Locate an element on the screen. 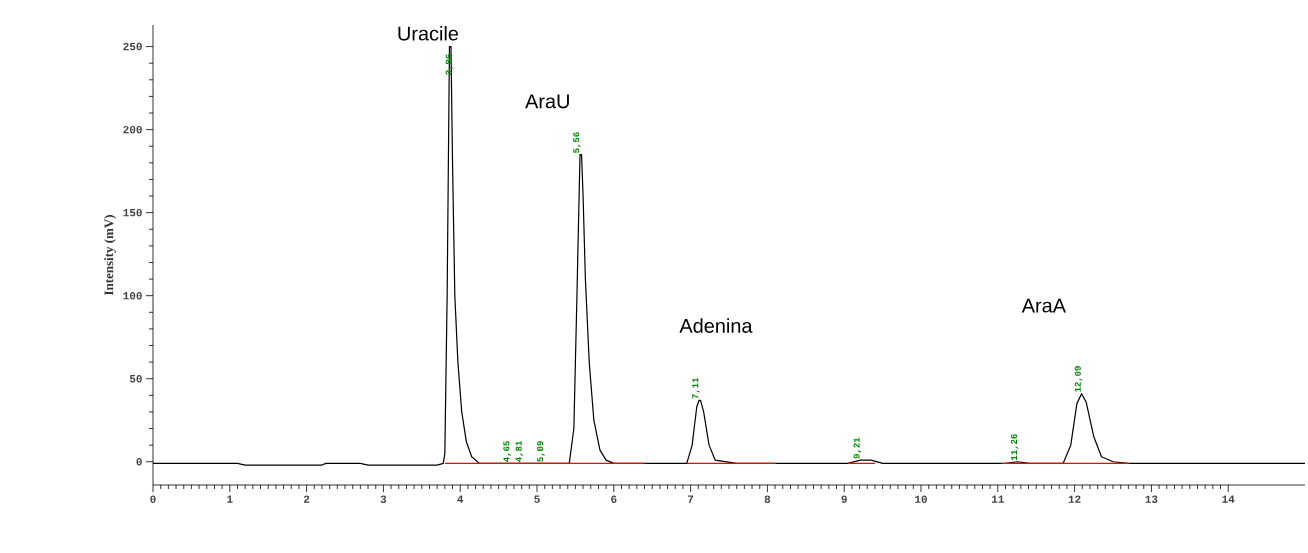 This screenshot has height=553, width=1308. x-tick-label: 5 is located at coordinates (537, 499).